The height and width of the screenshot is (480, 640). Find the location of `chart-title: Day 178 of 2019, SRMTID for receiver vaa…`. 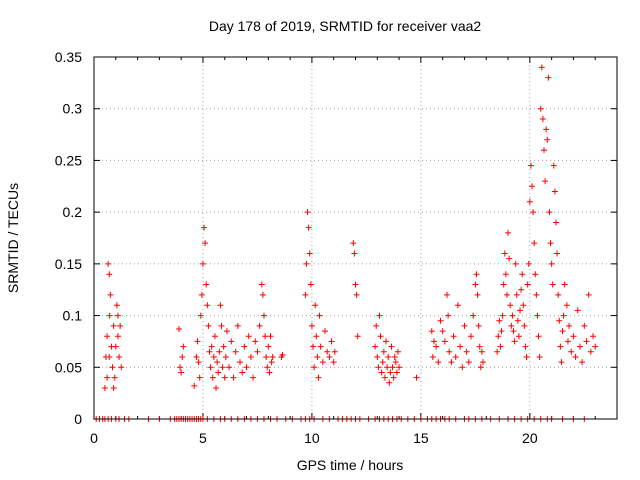

chart-title: Day 178 of 2019, SRMTID for receiver vaa… is located at coordinates (345, 26).